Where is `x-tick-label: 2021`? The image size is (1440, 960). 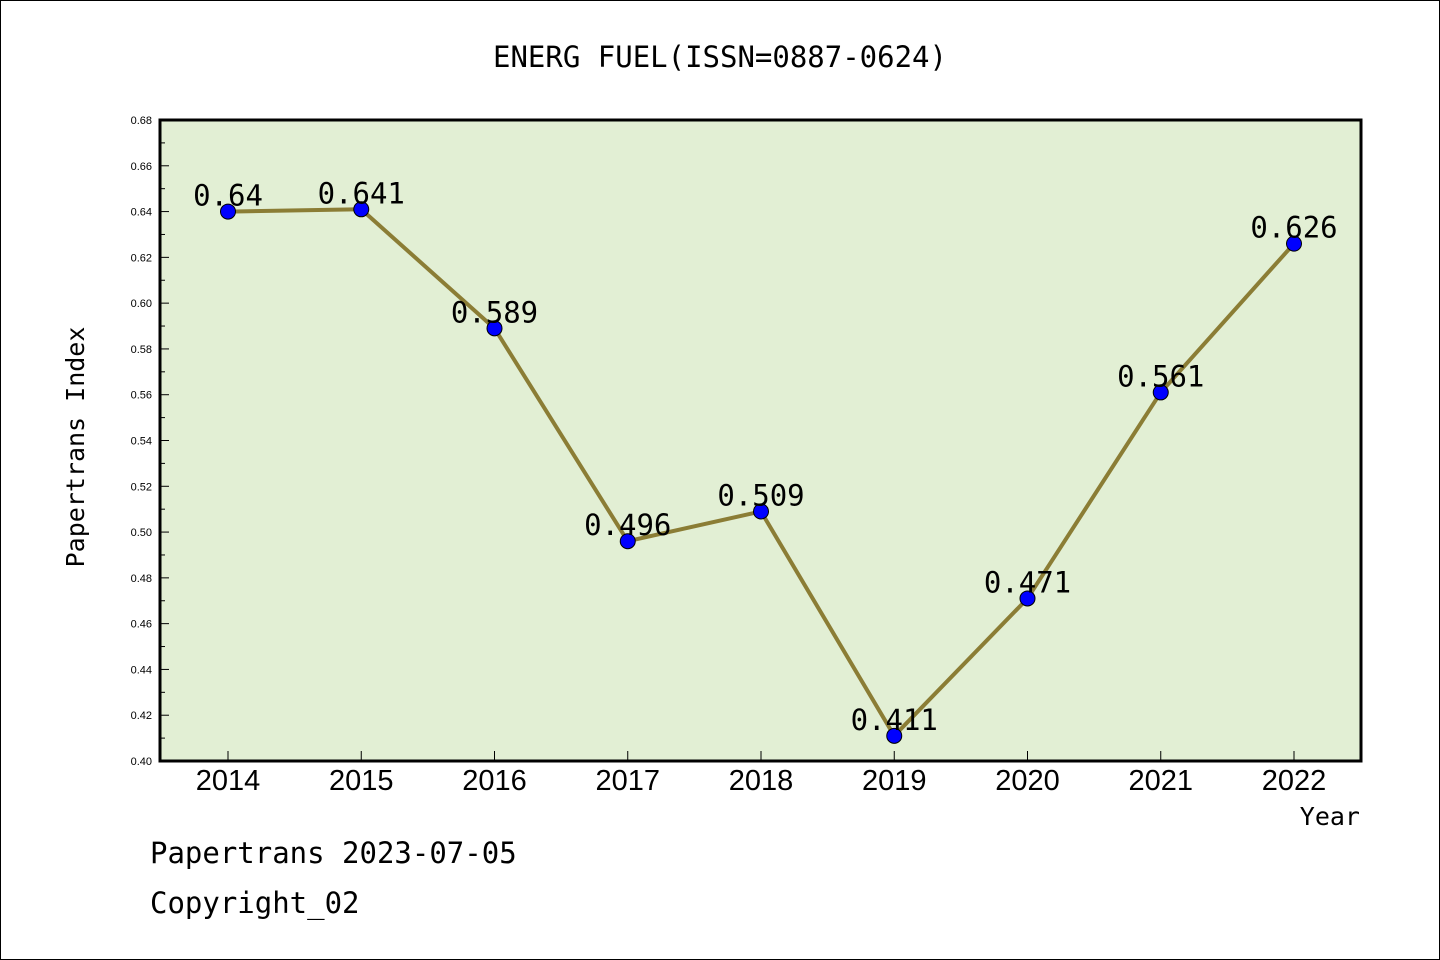
x-tick-label: 2021 is located at coordinates (1160, 781).